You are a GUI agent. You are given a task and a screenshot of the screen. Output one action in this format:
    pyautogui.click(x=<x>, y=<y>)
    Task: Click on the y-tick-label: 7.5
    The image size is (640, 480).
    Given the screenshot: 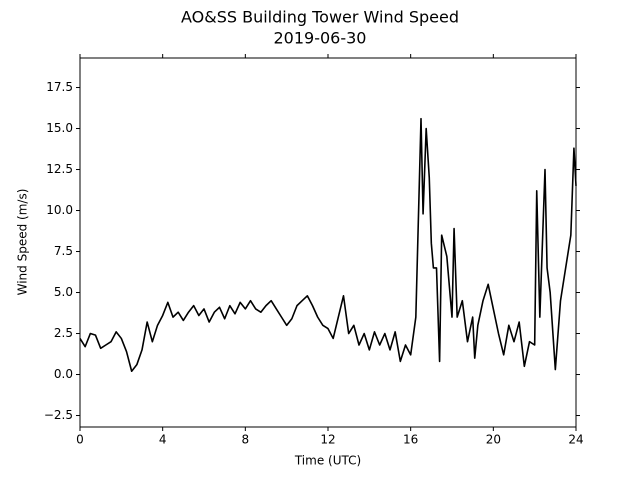 What is the action you would take?
    pyautogui.click(x=63, y=251)
    